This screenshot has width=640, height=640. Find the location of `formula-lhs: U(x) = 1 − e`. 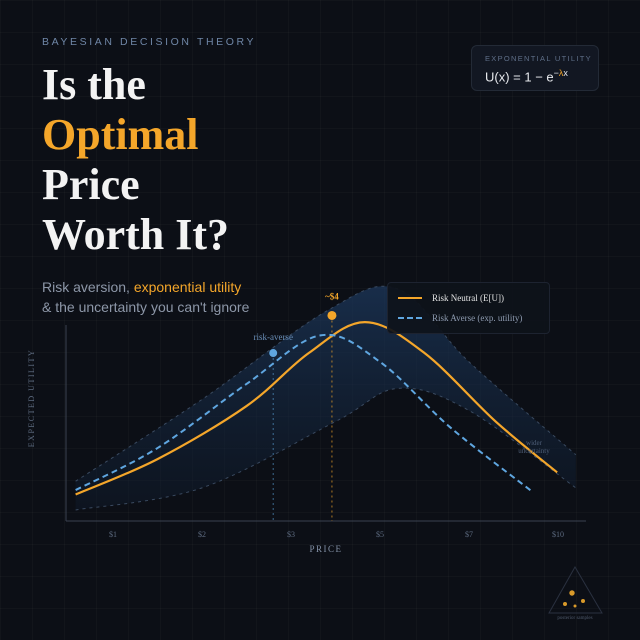

formula-lhs: U(x) = 1 − e is located at coordinates (519, 77).